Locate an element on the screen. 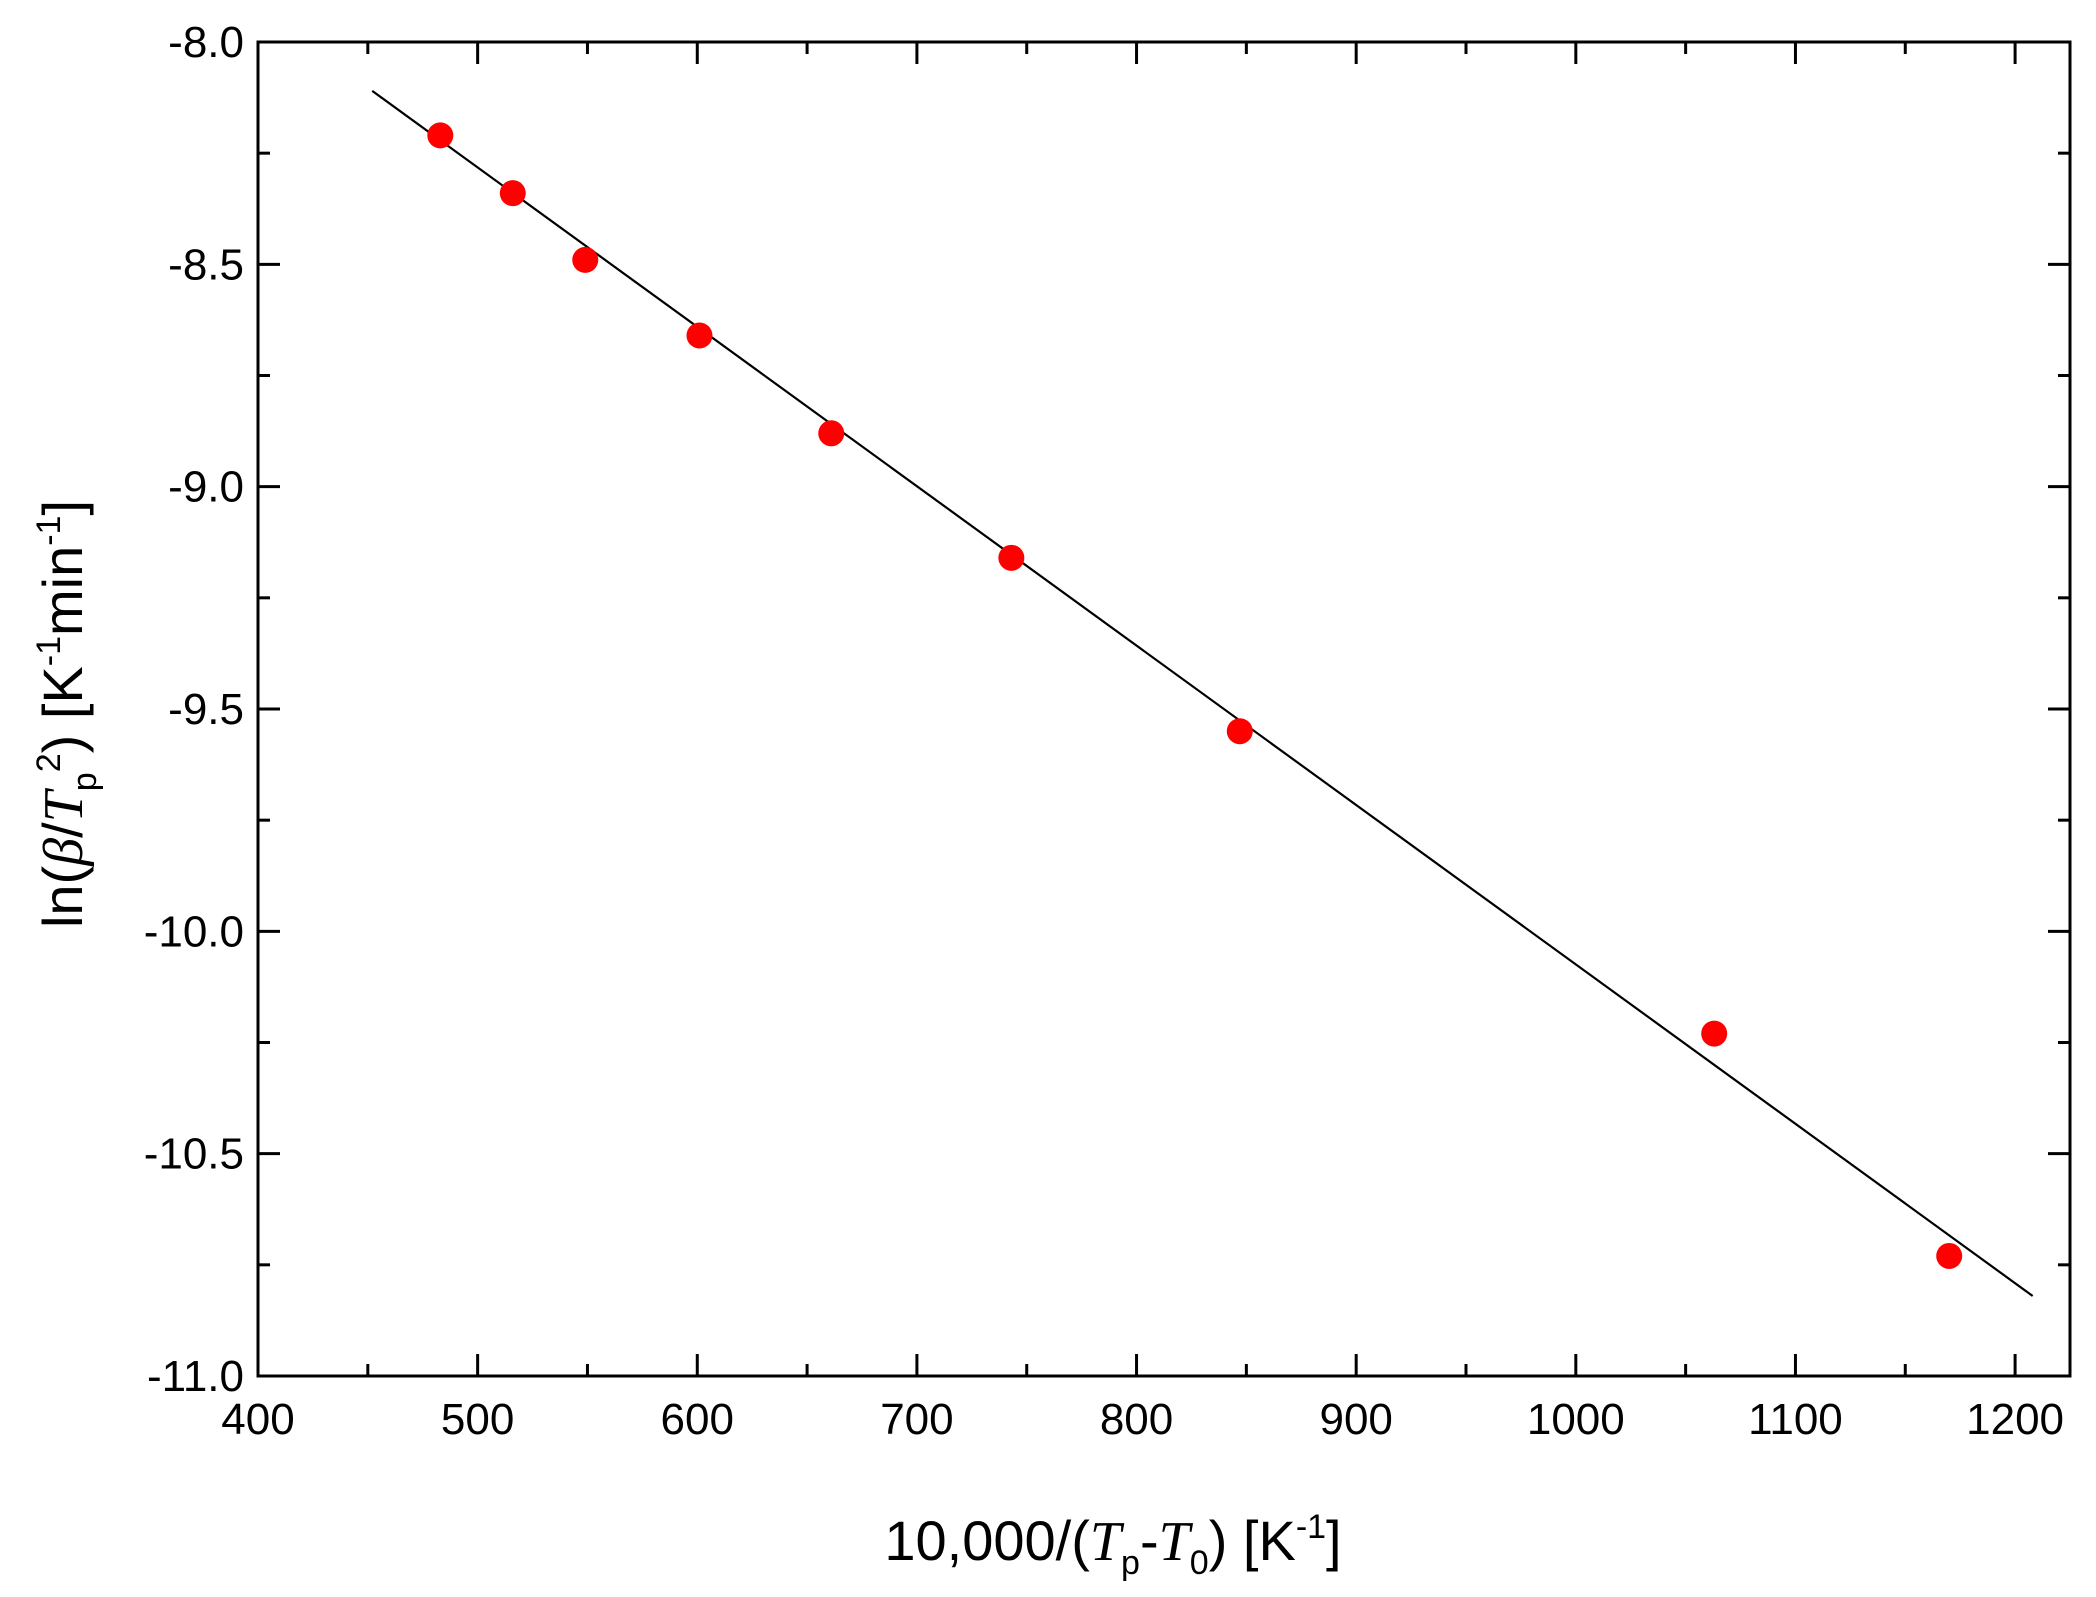  y-tick-label: -8.0 is located at coordinates (206, 42).